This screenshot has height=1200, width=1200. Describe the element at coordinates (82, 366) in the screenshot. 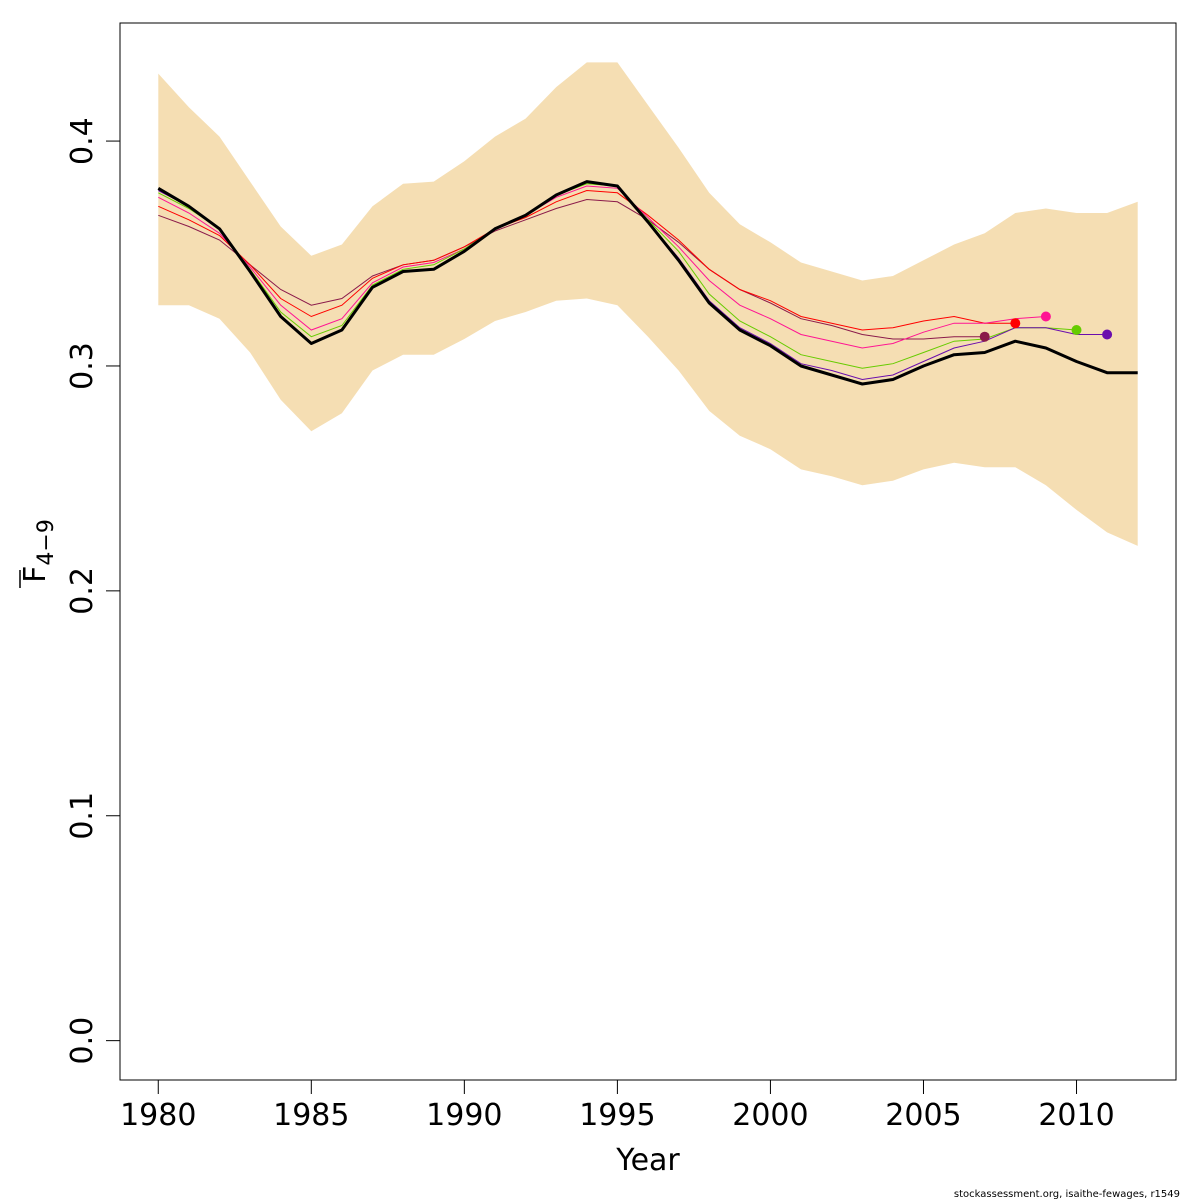

I see `y-tick-label: 0.3` at that location.